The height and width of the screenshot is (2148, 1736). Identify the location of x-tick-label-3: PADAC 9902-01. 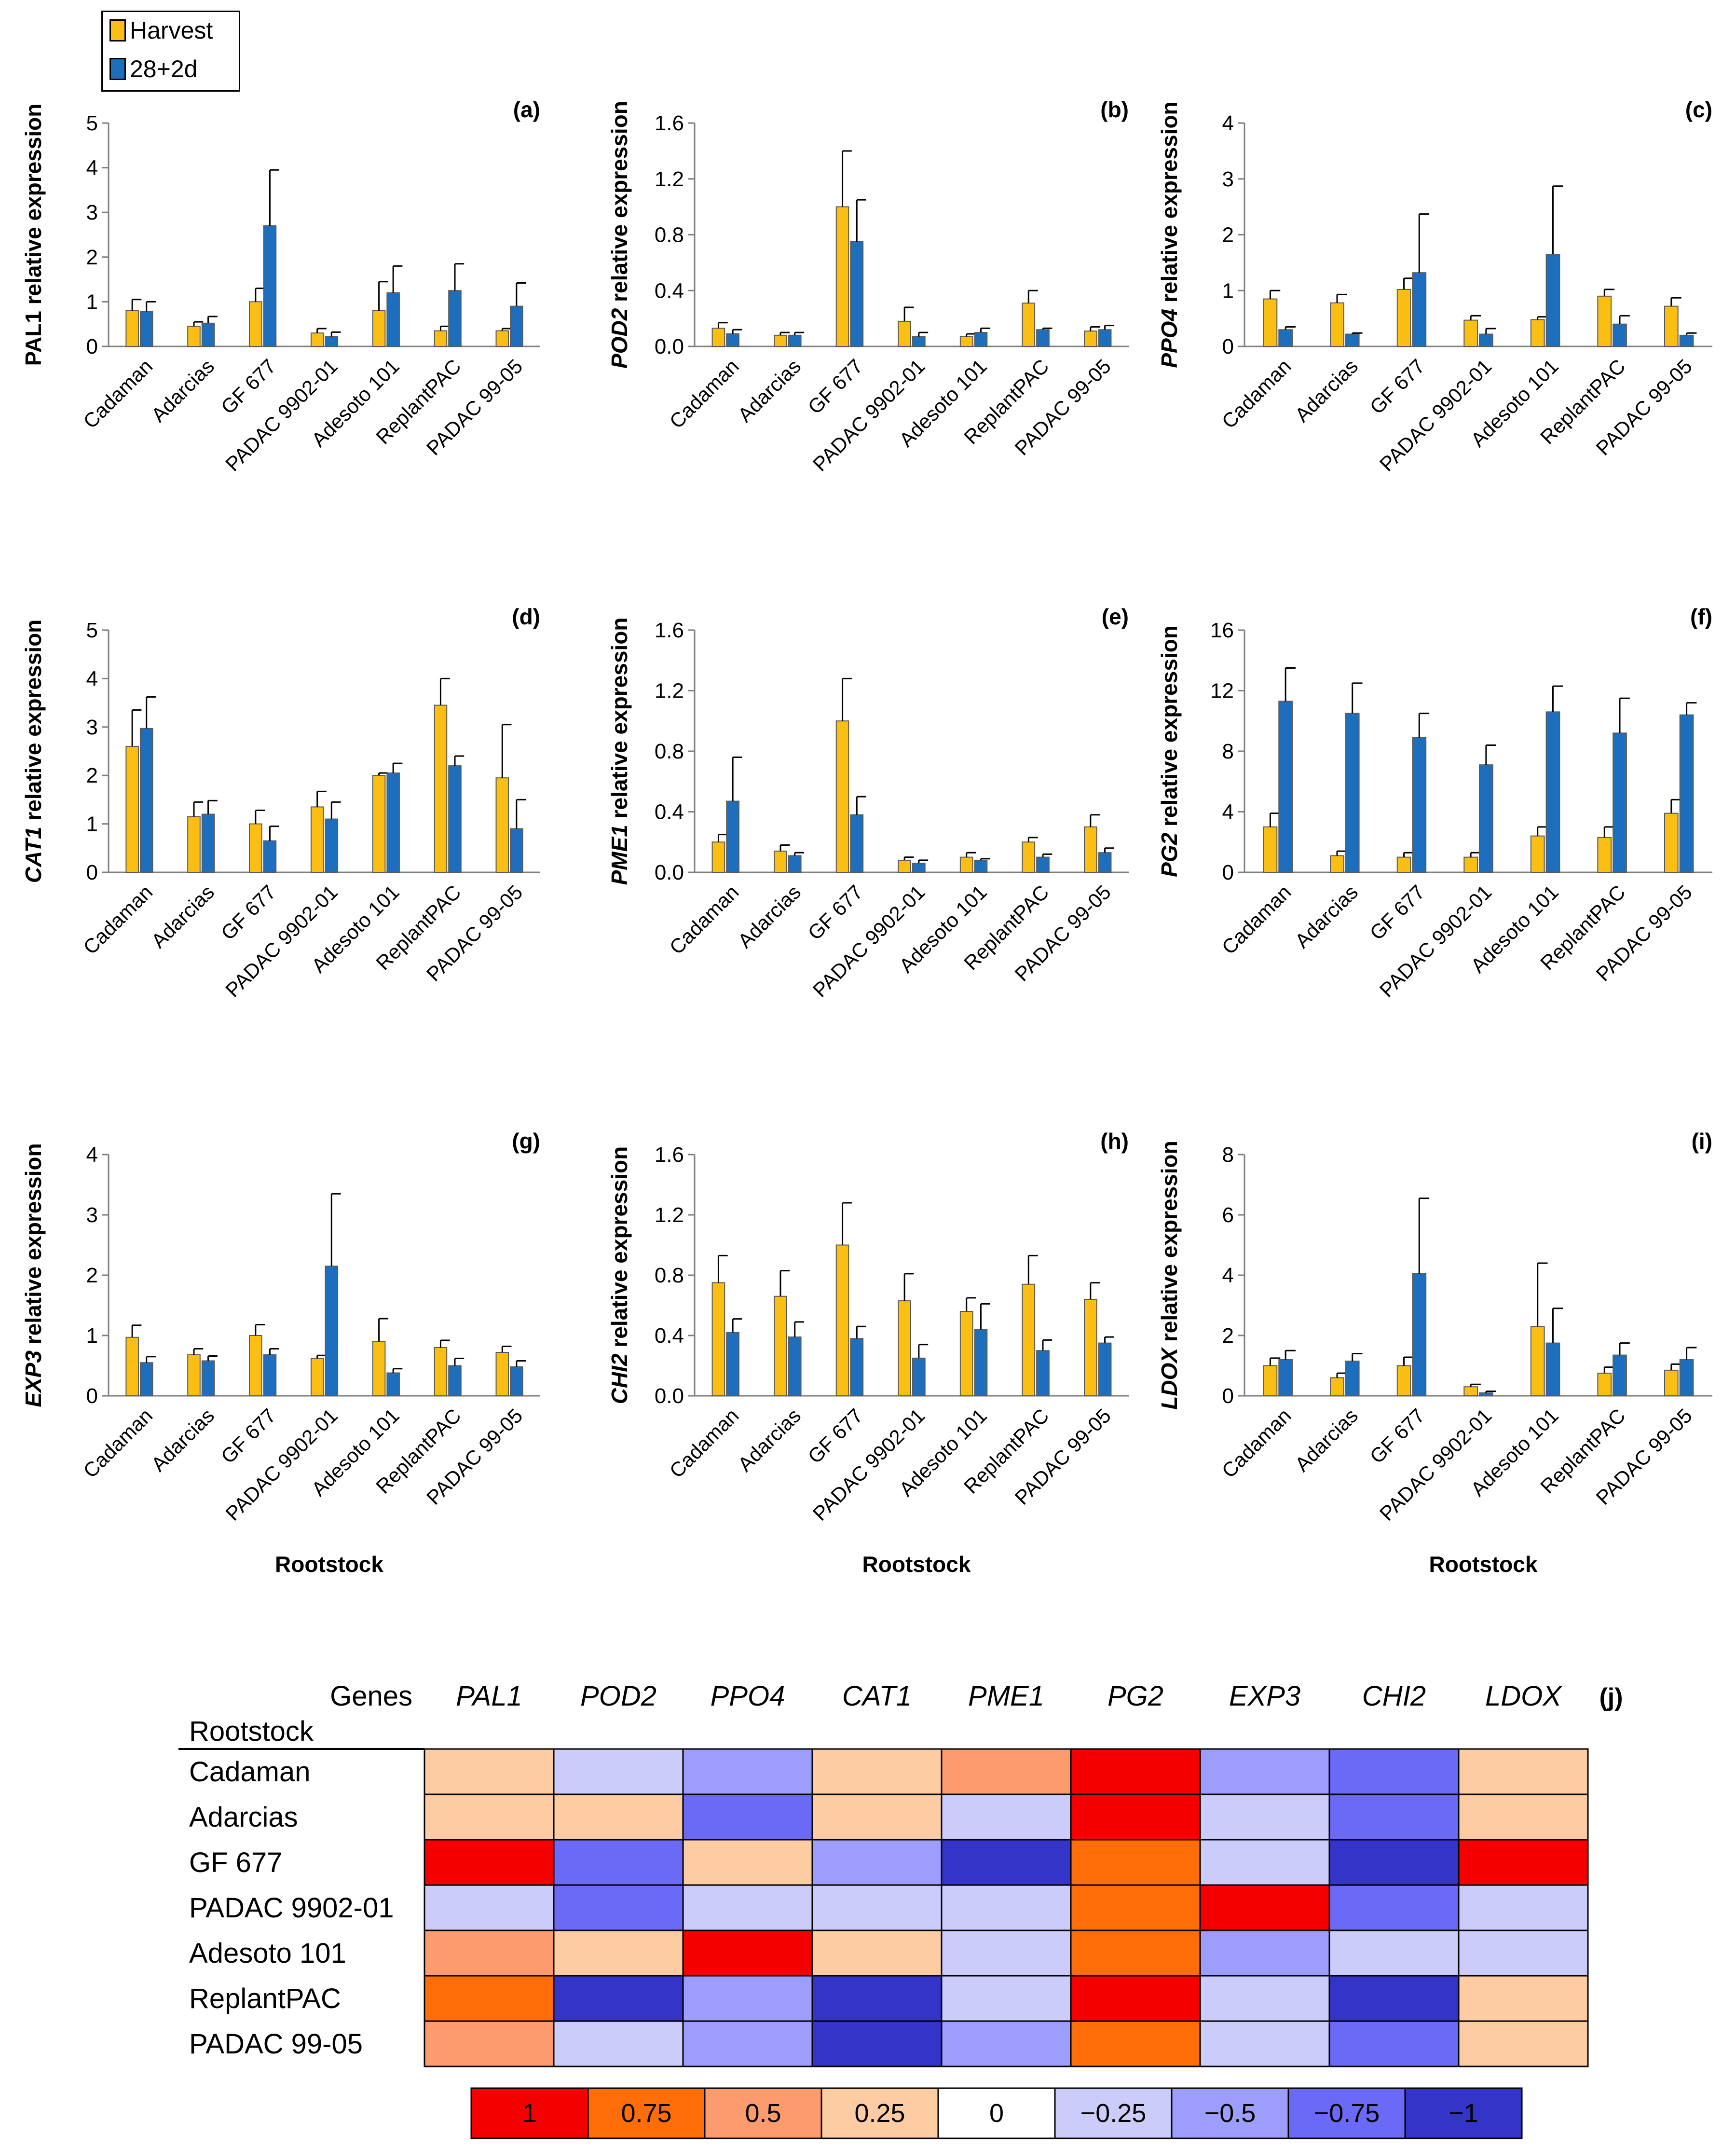
(1436, 416).